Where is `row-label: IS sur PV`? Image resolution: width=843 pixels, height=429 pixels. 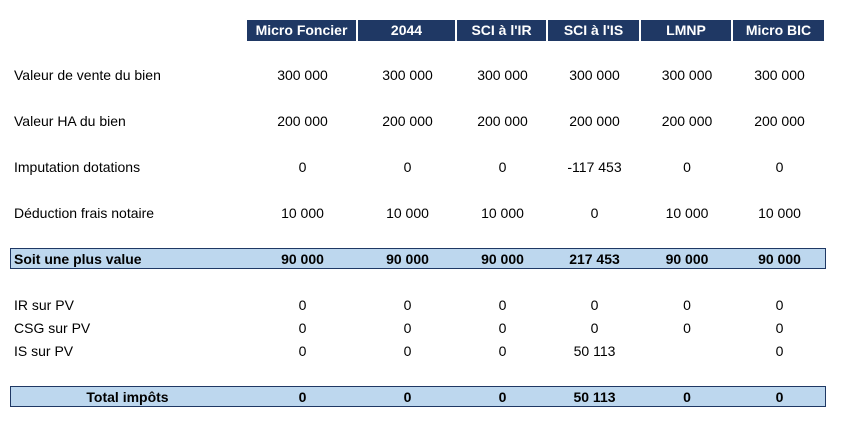
row-label: IS sur PV is located at coordinates (44, 351).